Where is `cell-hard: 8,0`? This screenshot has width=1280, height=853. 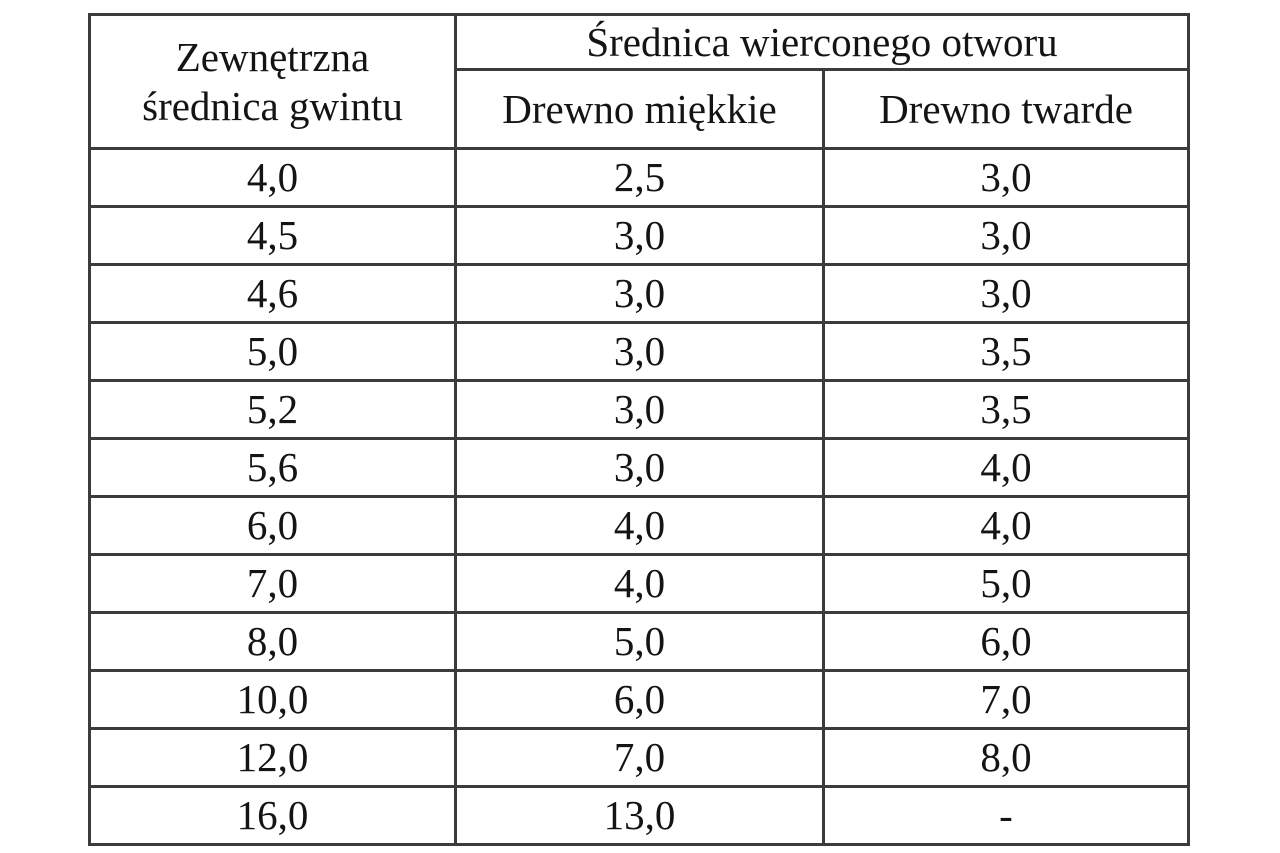
cell-hard: 8,0 is located at coordinates (1006, 757).